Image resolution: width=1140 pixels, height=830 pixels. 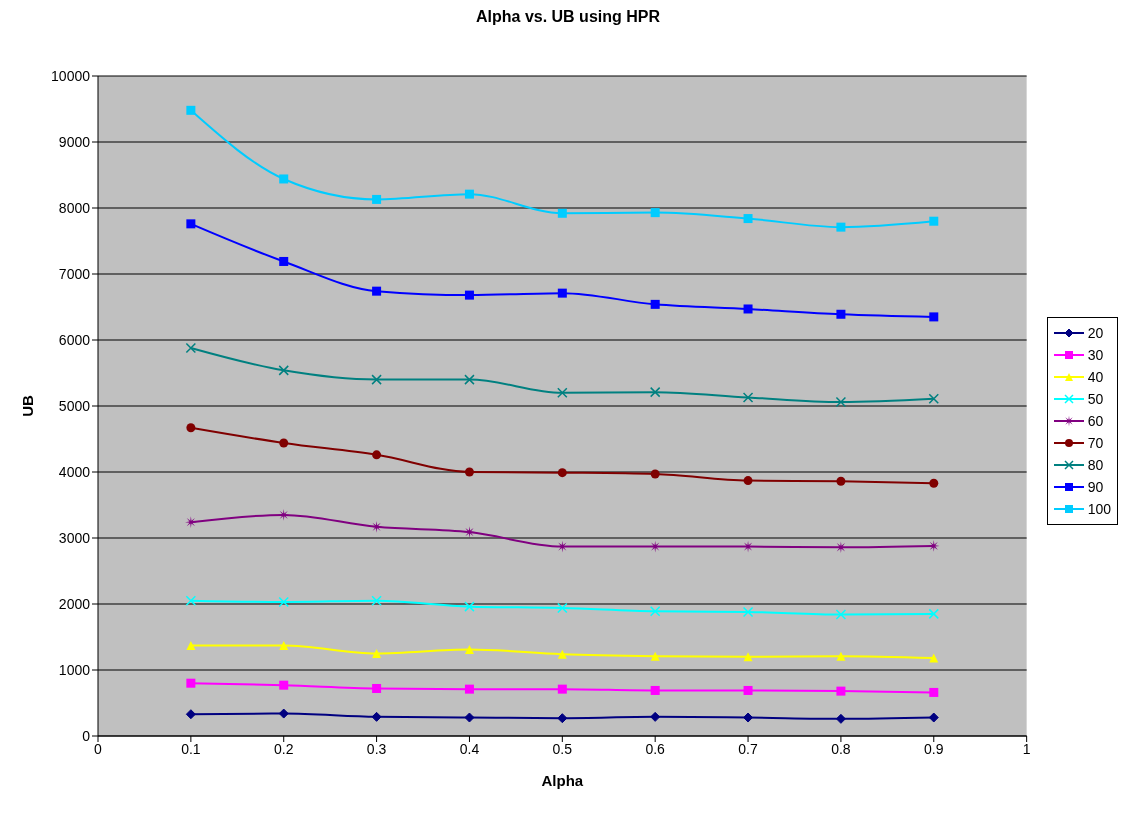 I want to click on x-tick-label: 0.2, so click(x=283, y=748).